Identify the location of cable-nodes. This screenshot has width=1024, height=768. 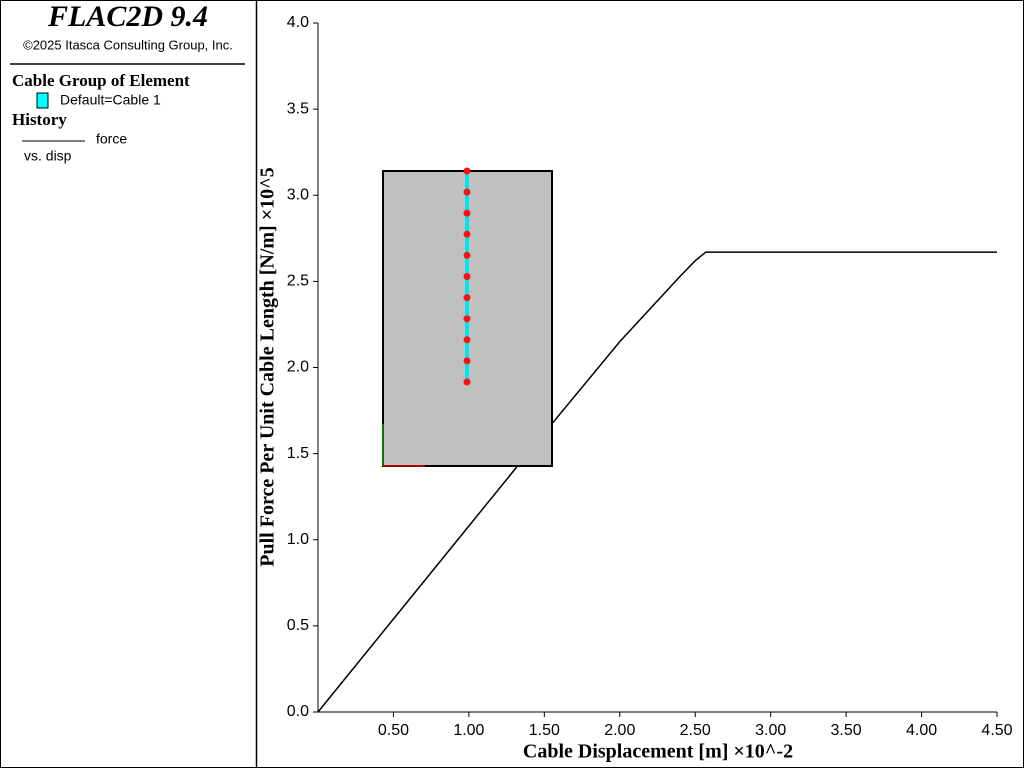
(467, 276).